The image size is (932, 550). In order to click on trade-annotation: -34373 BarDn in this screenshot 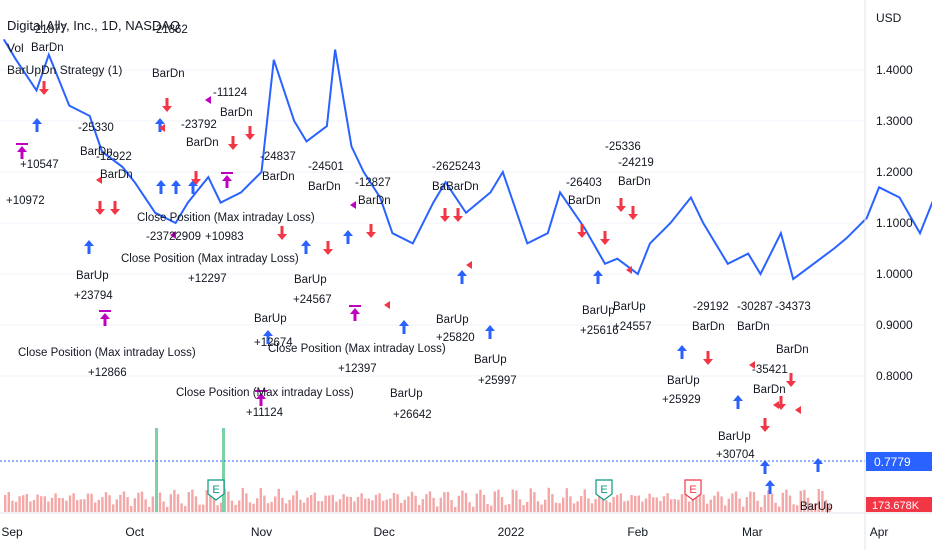, I will do `click(793, 328)`.